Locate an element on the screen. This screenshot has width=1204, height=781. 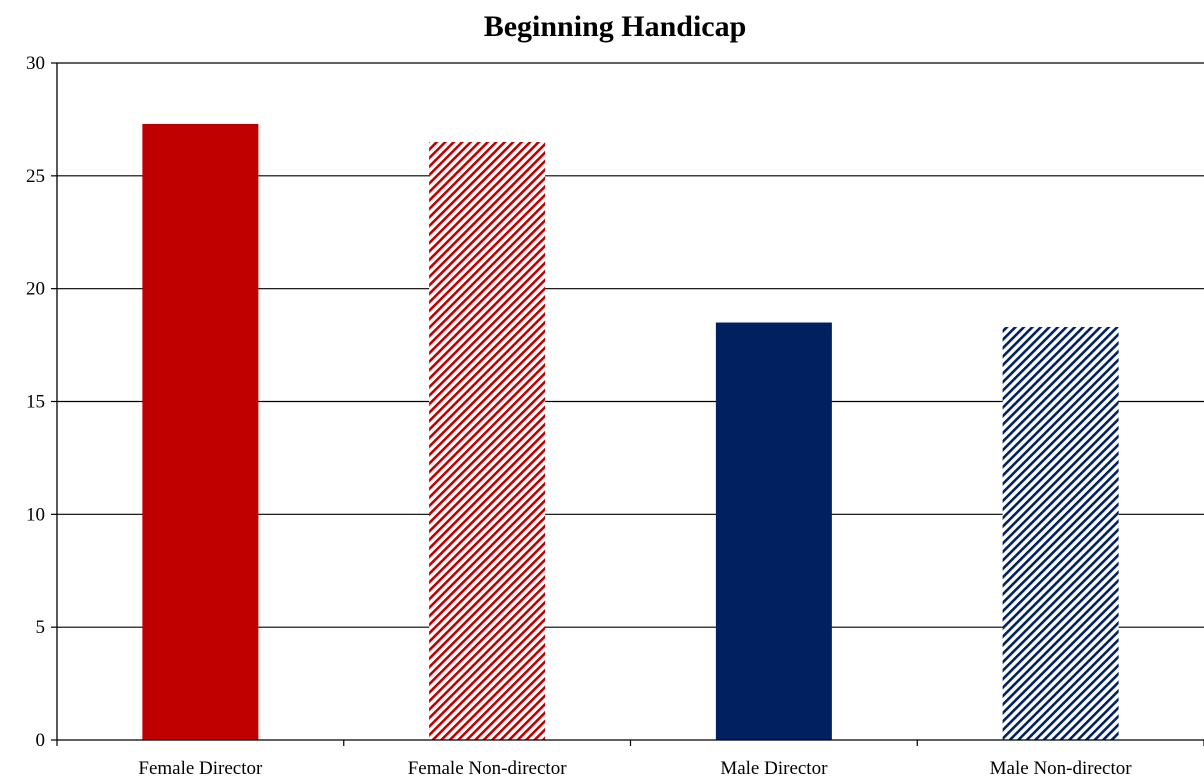
bar-female-director is located at coordinates (200, 432).